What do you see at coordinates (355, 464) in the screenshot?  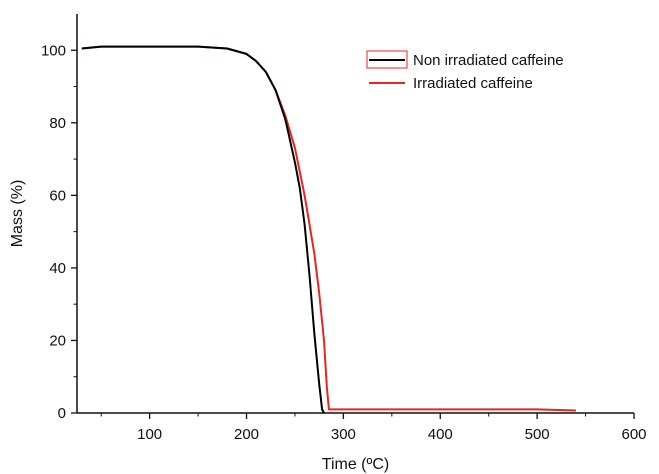 I see `x-axis-title: Time (ºC)` at bounding box center [355, 464].